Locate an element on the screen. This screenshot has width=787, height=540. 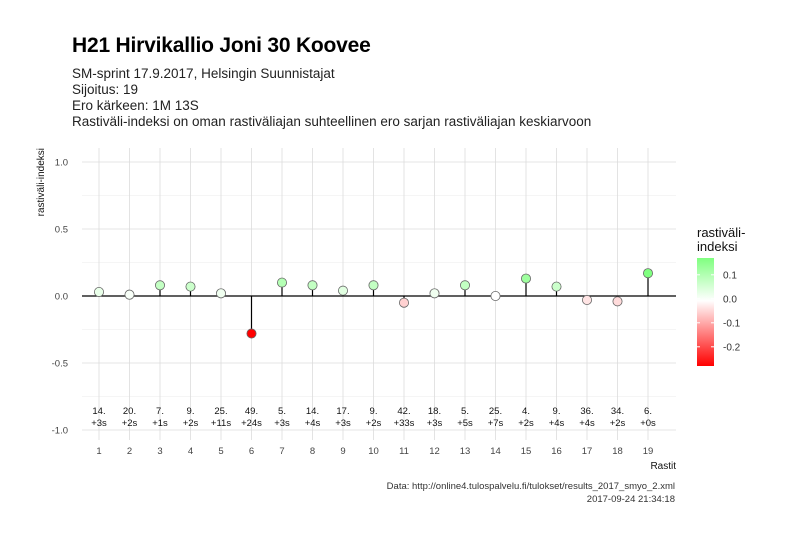
x-tick-label: 12 is located at coordinates (434, 451).